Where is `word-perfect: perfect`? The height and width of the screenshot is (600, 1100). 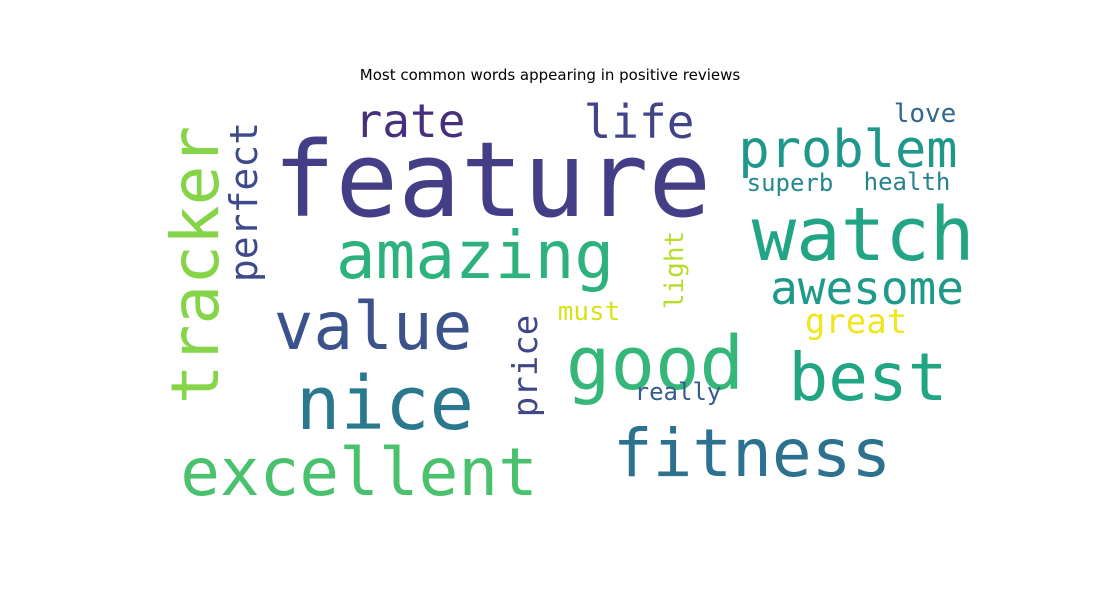
word-perfect: perfect is located at coordinates (244, 202).